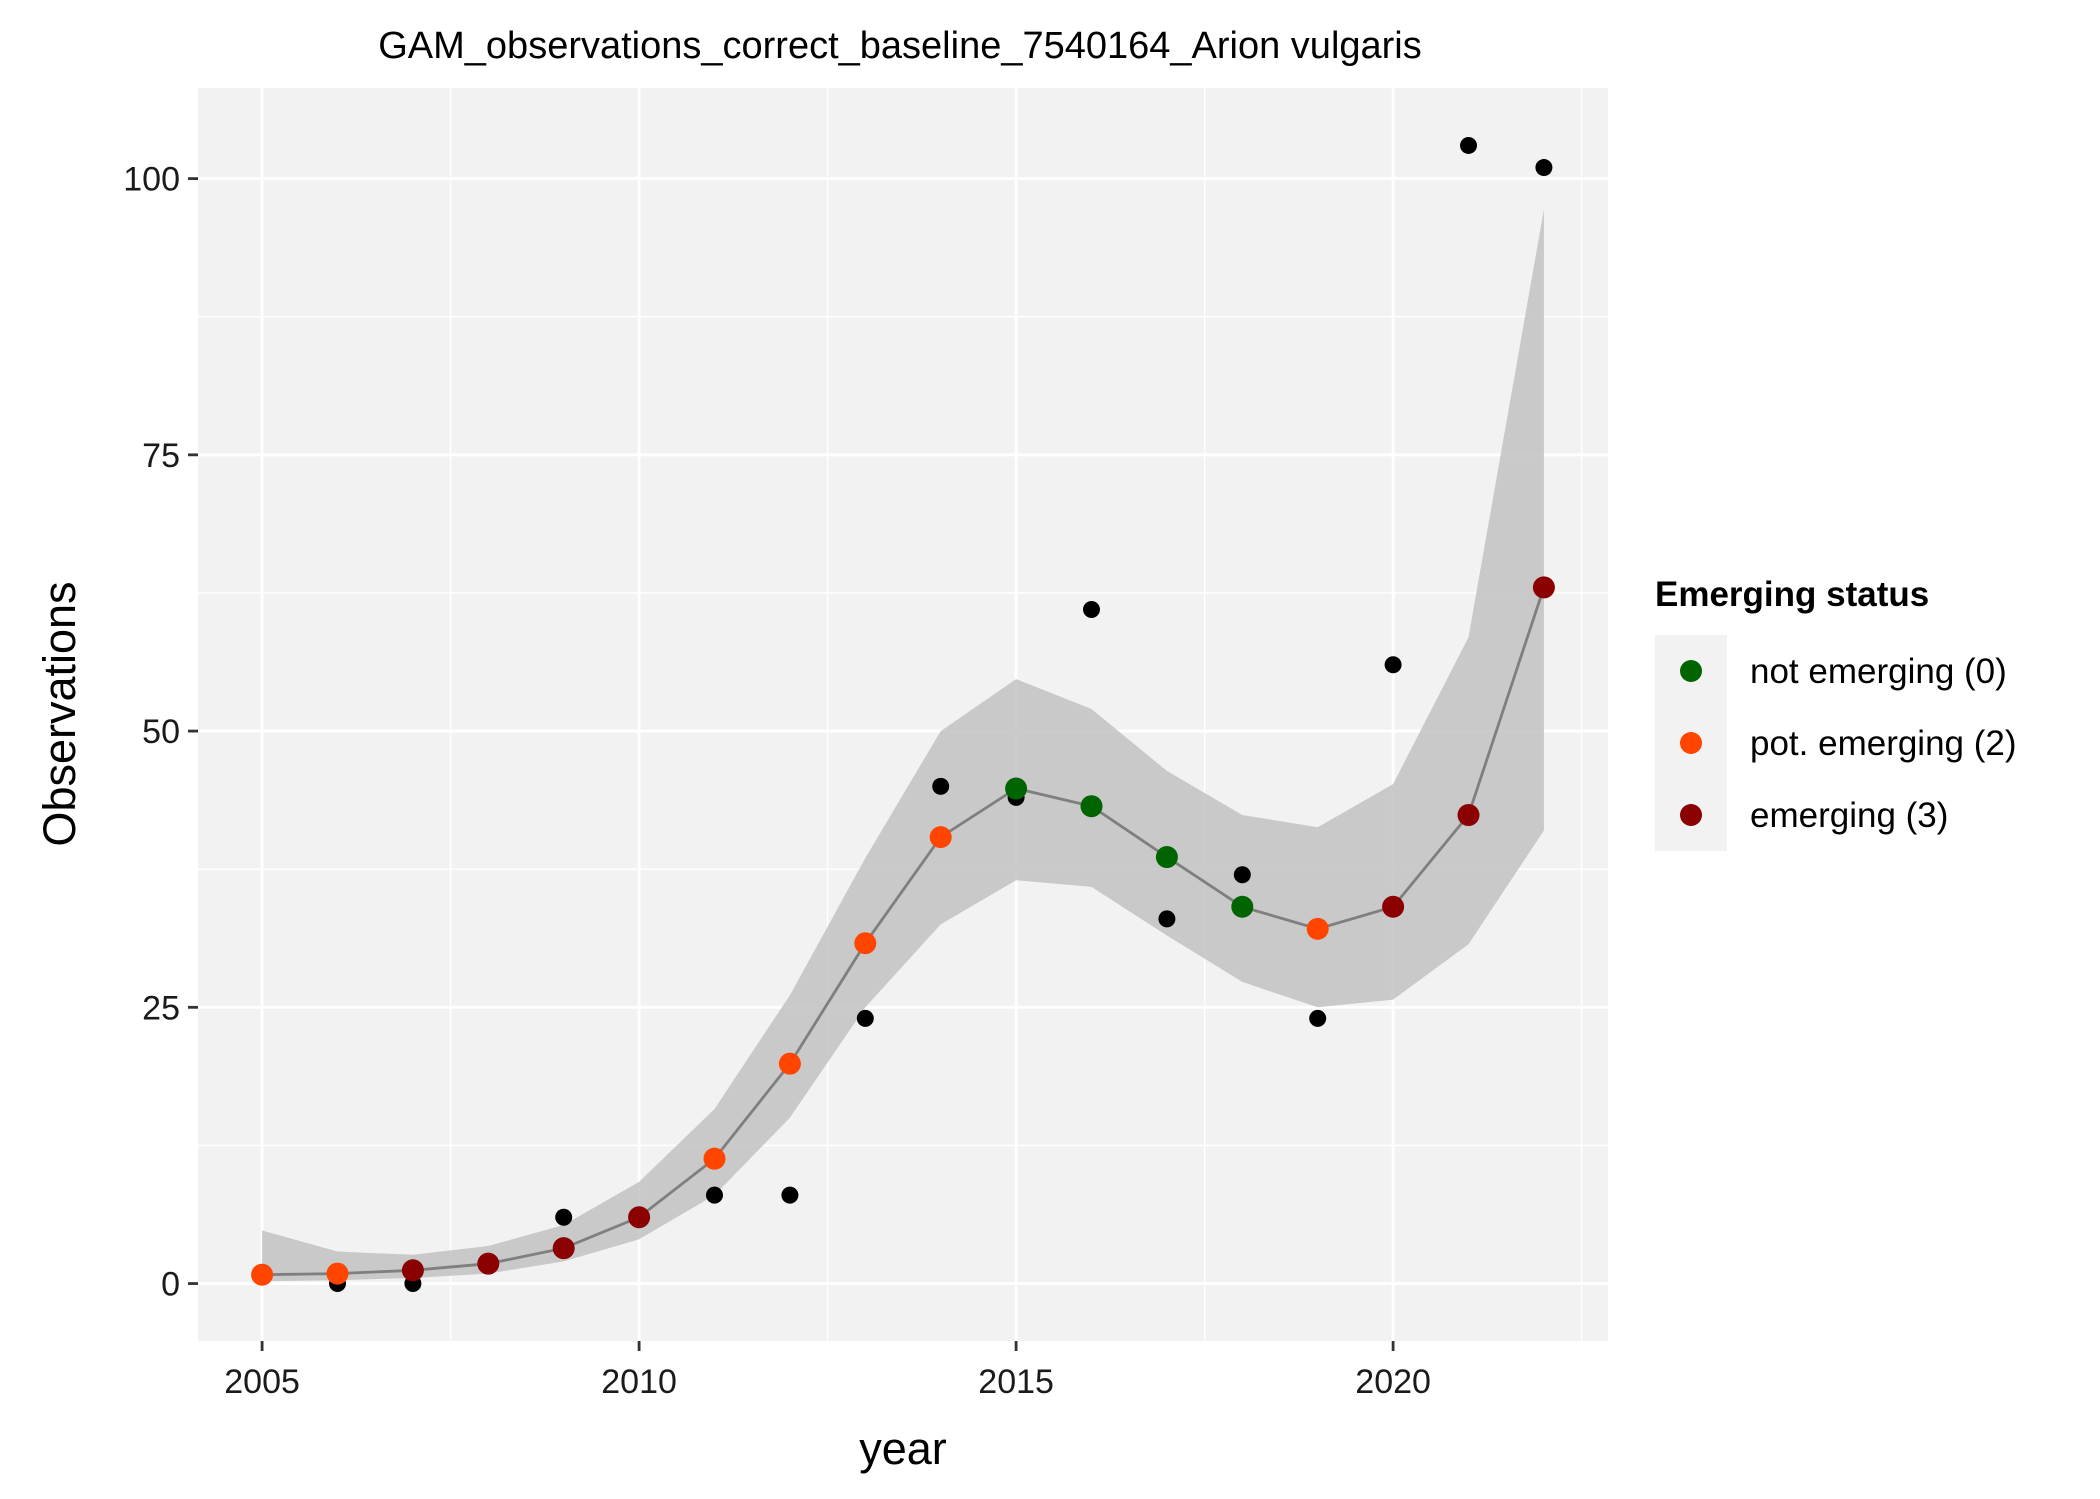 This screenshot has height=1499, width=2100. Describe the element at coordinates (151, 180) in the screenshot. I see `y-tick-label: 100` at that location.